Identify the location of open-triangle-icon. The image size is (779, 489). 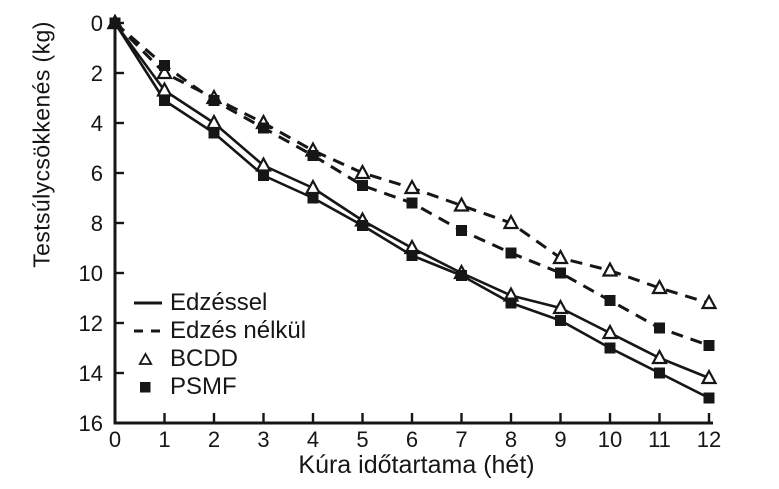
(151, 359).